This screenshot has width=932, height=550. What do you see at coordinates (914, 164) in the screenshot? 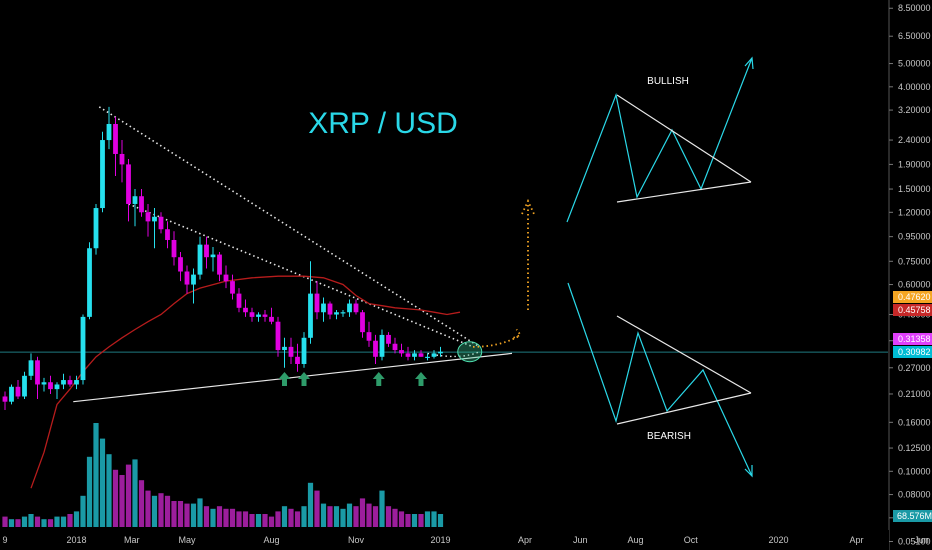
I see `price-tick-label: 1.90000` at bounding box center [914, 164].